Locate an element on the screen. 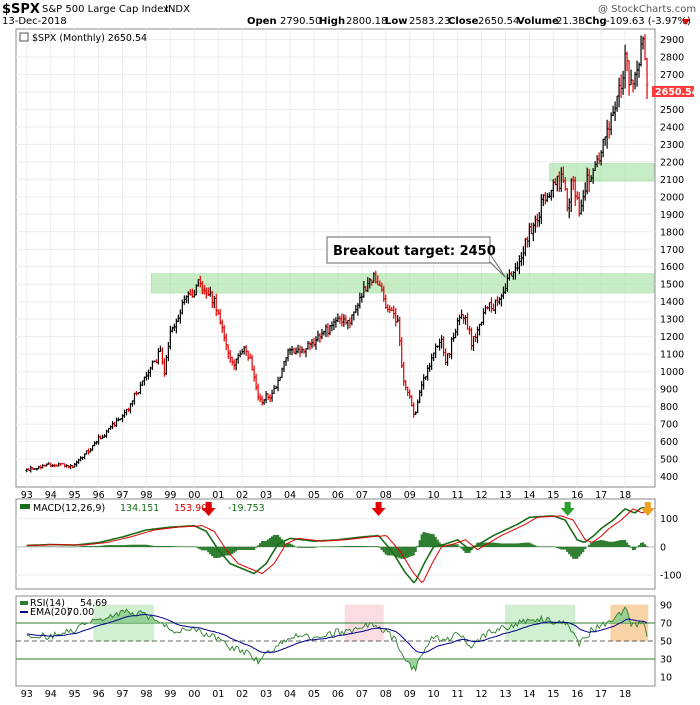 The height and width of the screenshot is (705, 700). rsi-legend: RSI(14) 54.69 EMA(20) 70.00 is located at coordinates (63, 608).